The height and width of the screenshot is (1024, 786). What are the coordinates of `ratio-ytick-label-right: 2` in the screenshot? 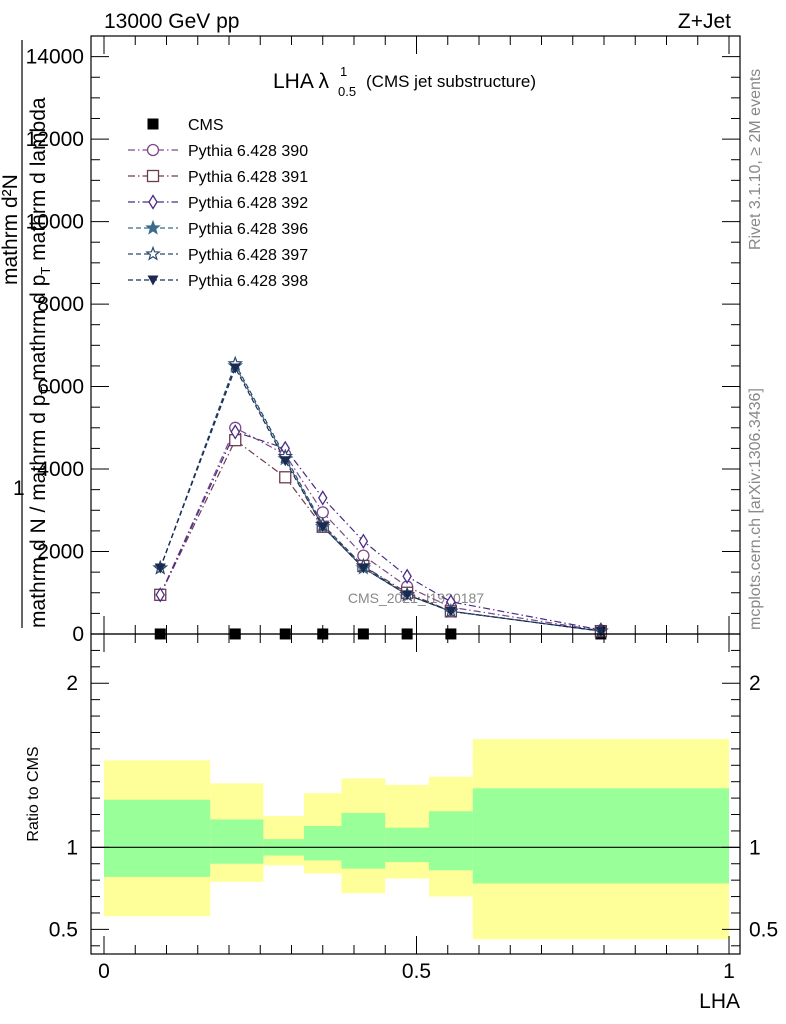 It's located at (755, 683).